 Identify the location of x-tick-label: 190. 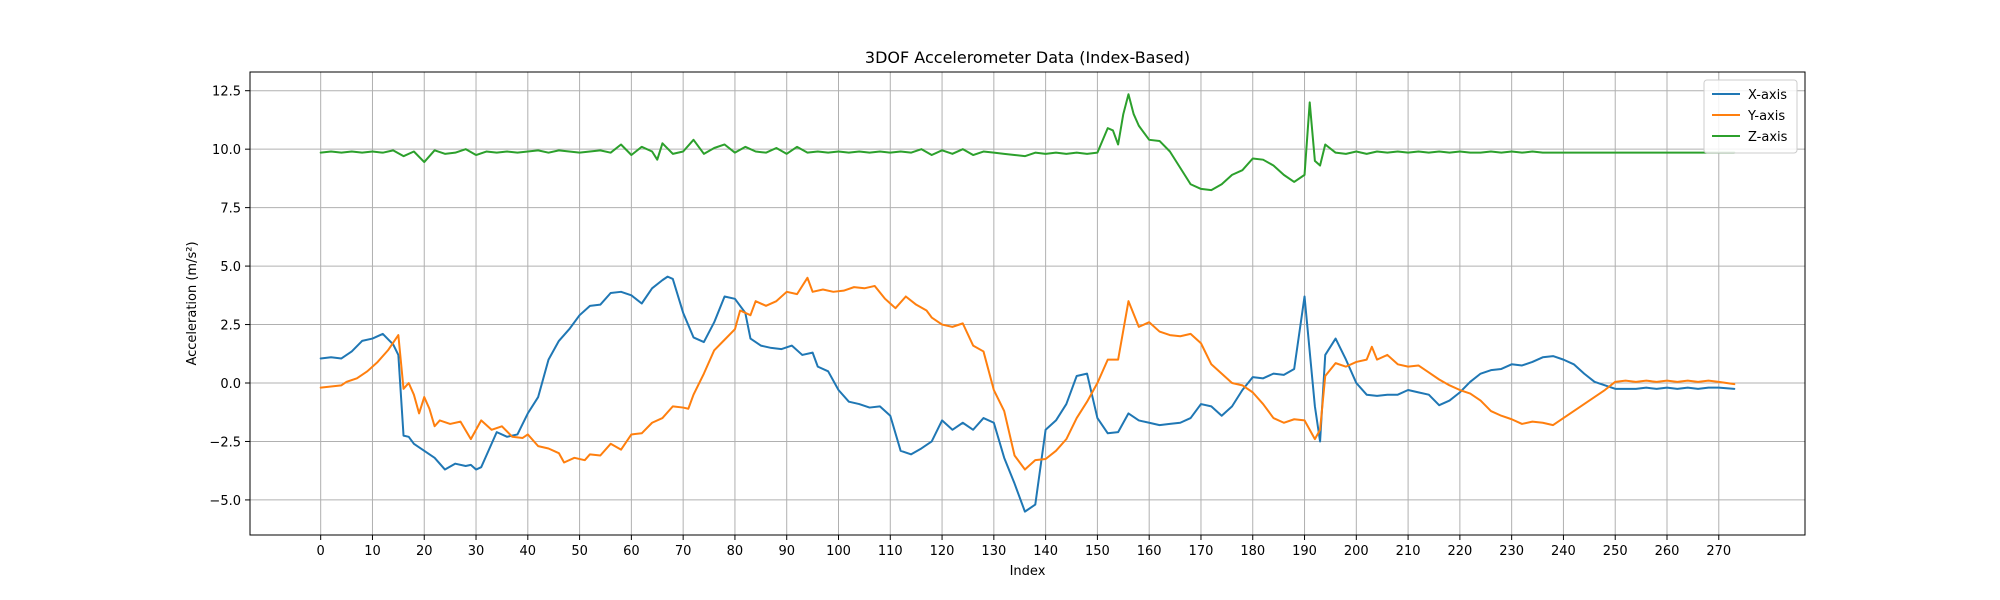
(1304, 551).